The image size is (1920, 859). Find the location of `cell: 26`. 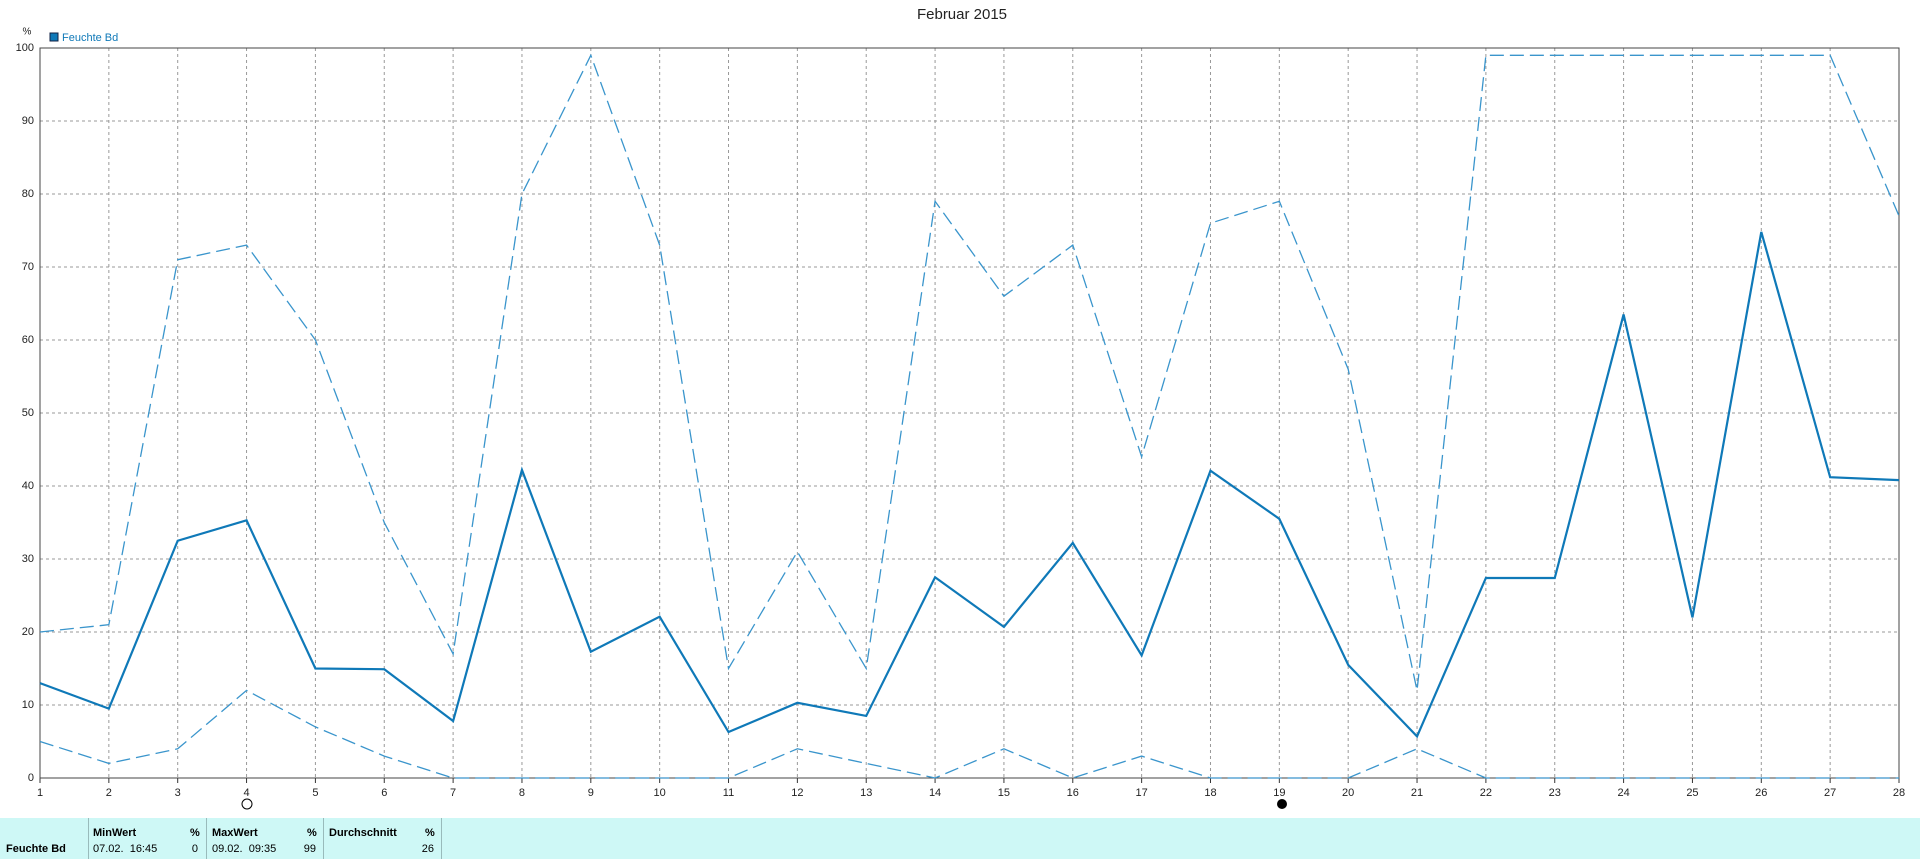

cell: 26 is located at coordinates (427, 849).